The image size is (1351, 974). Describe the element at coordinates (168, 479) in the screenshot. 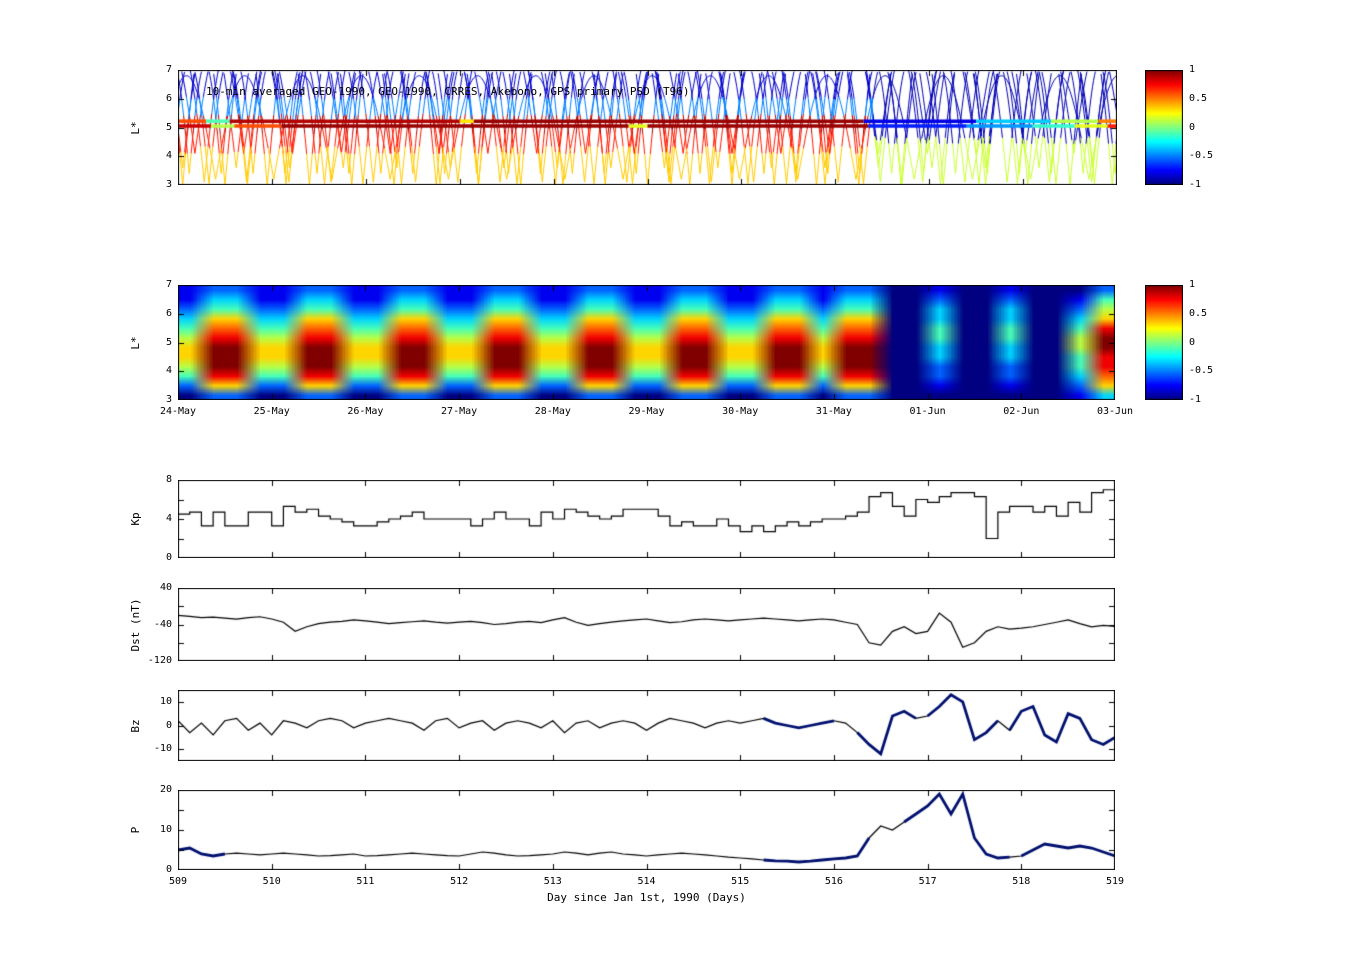

I see `y-tick-label: 8` at that location.